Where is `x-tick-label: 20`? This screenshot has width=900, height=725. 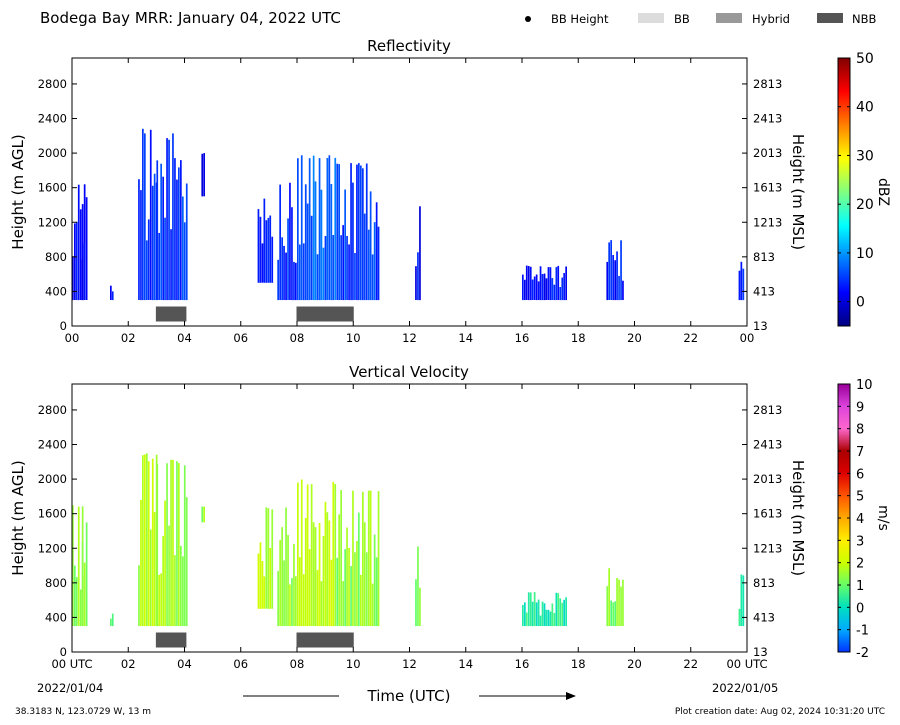 x-tick-label: 20 is located at coordinates (634, 338).